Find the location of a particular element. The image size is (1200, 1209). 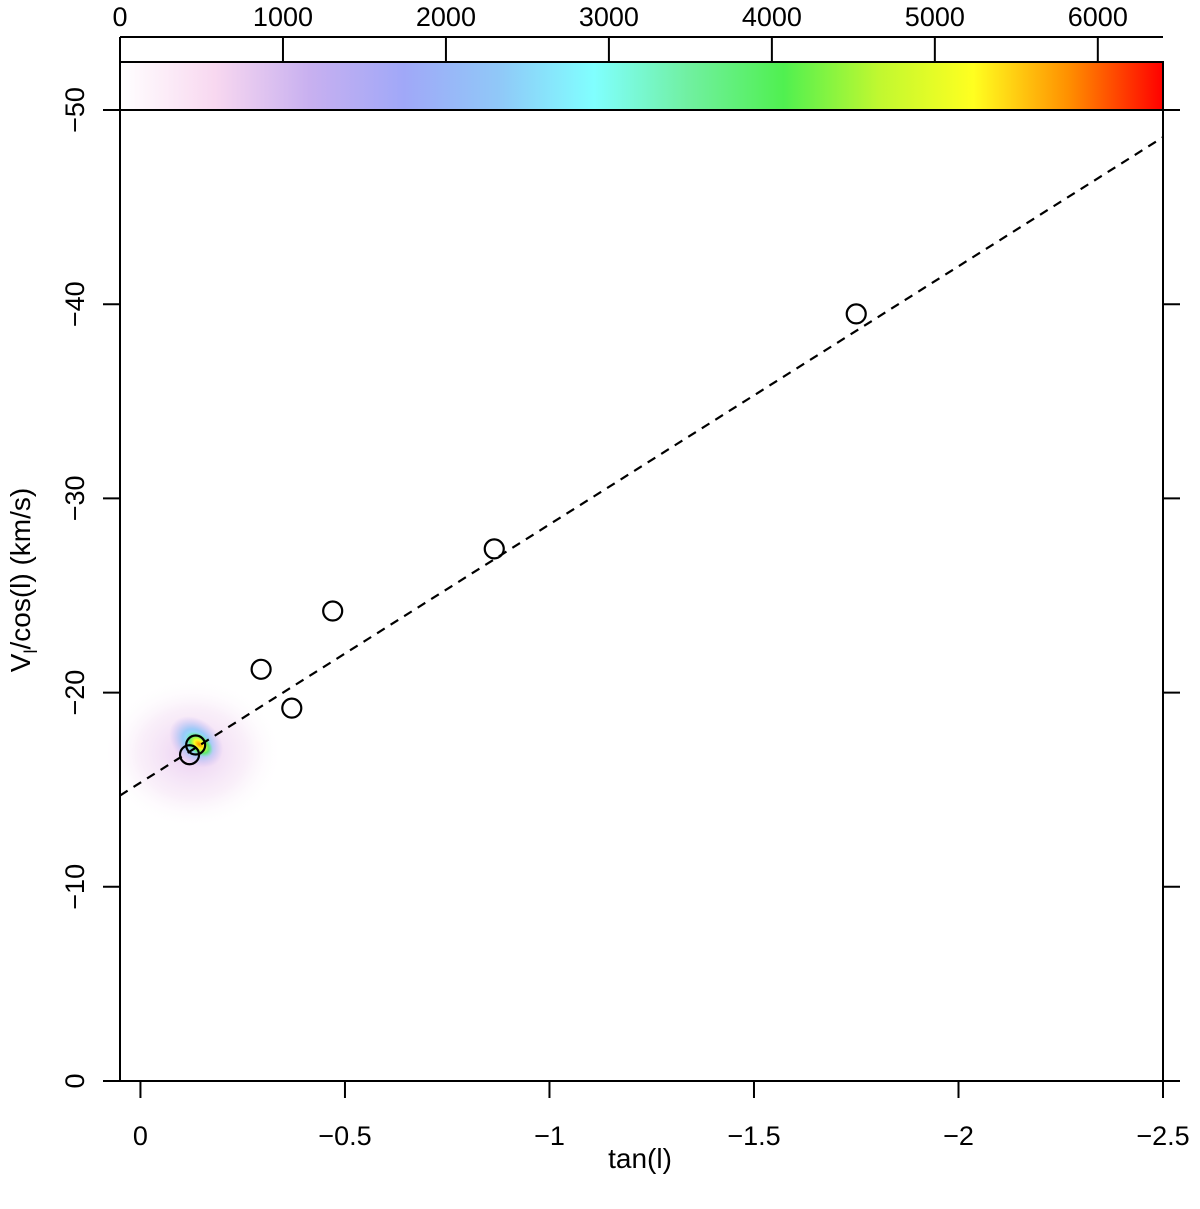

x-tick-label: −1.5 is located at coordinates (753, 1136).